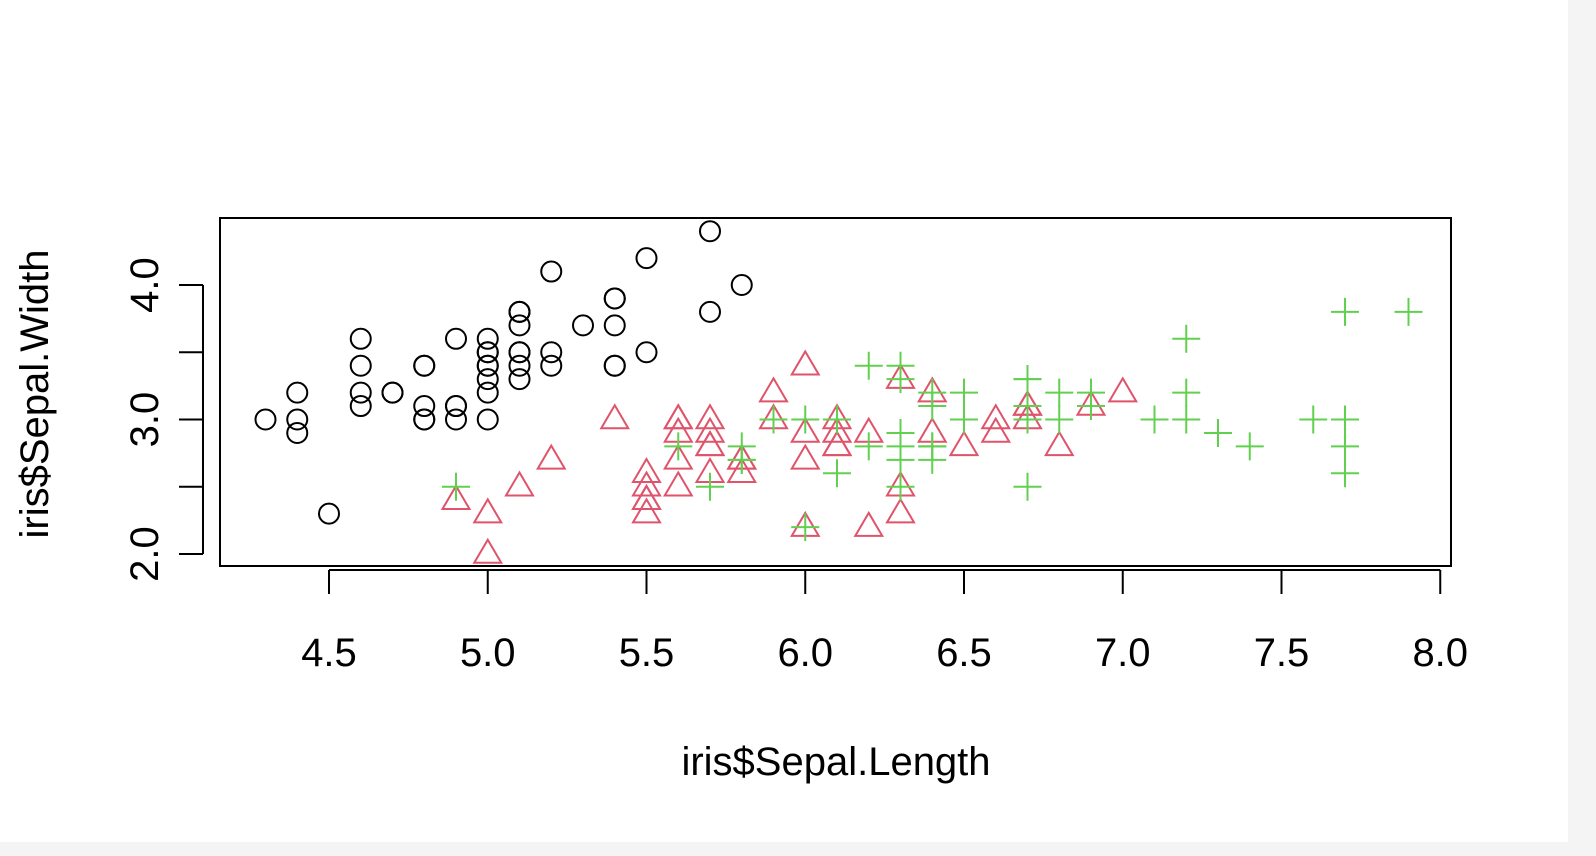  What do you see at coordinates (145, 554) in the screenshot?
I see `y-tick-label: 2.0` at bounding box center [145, 554].